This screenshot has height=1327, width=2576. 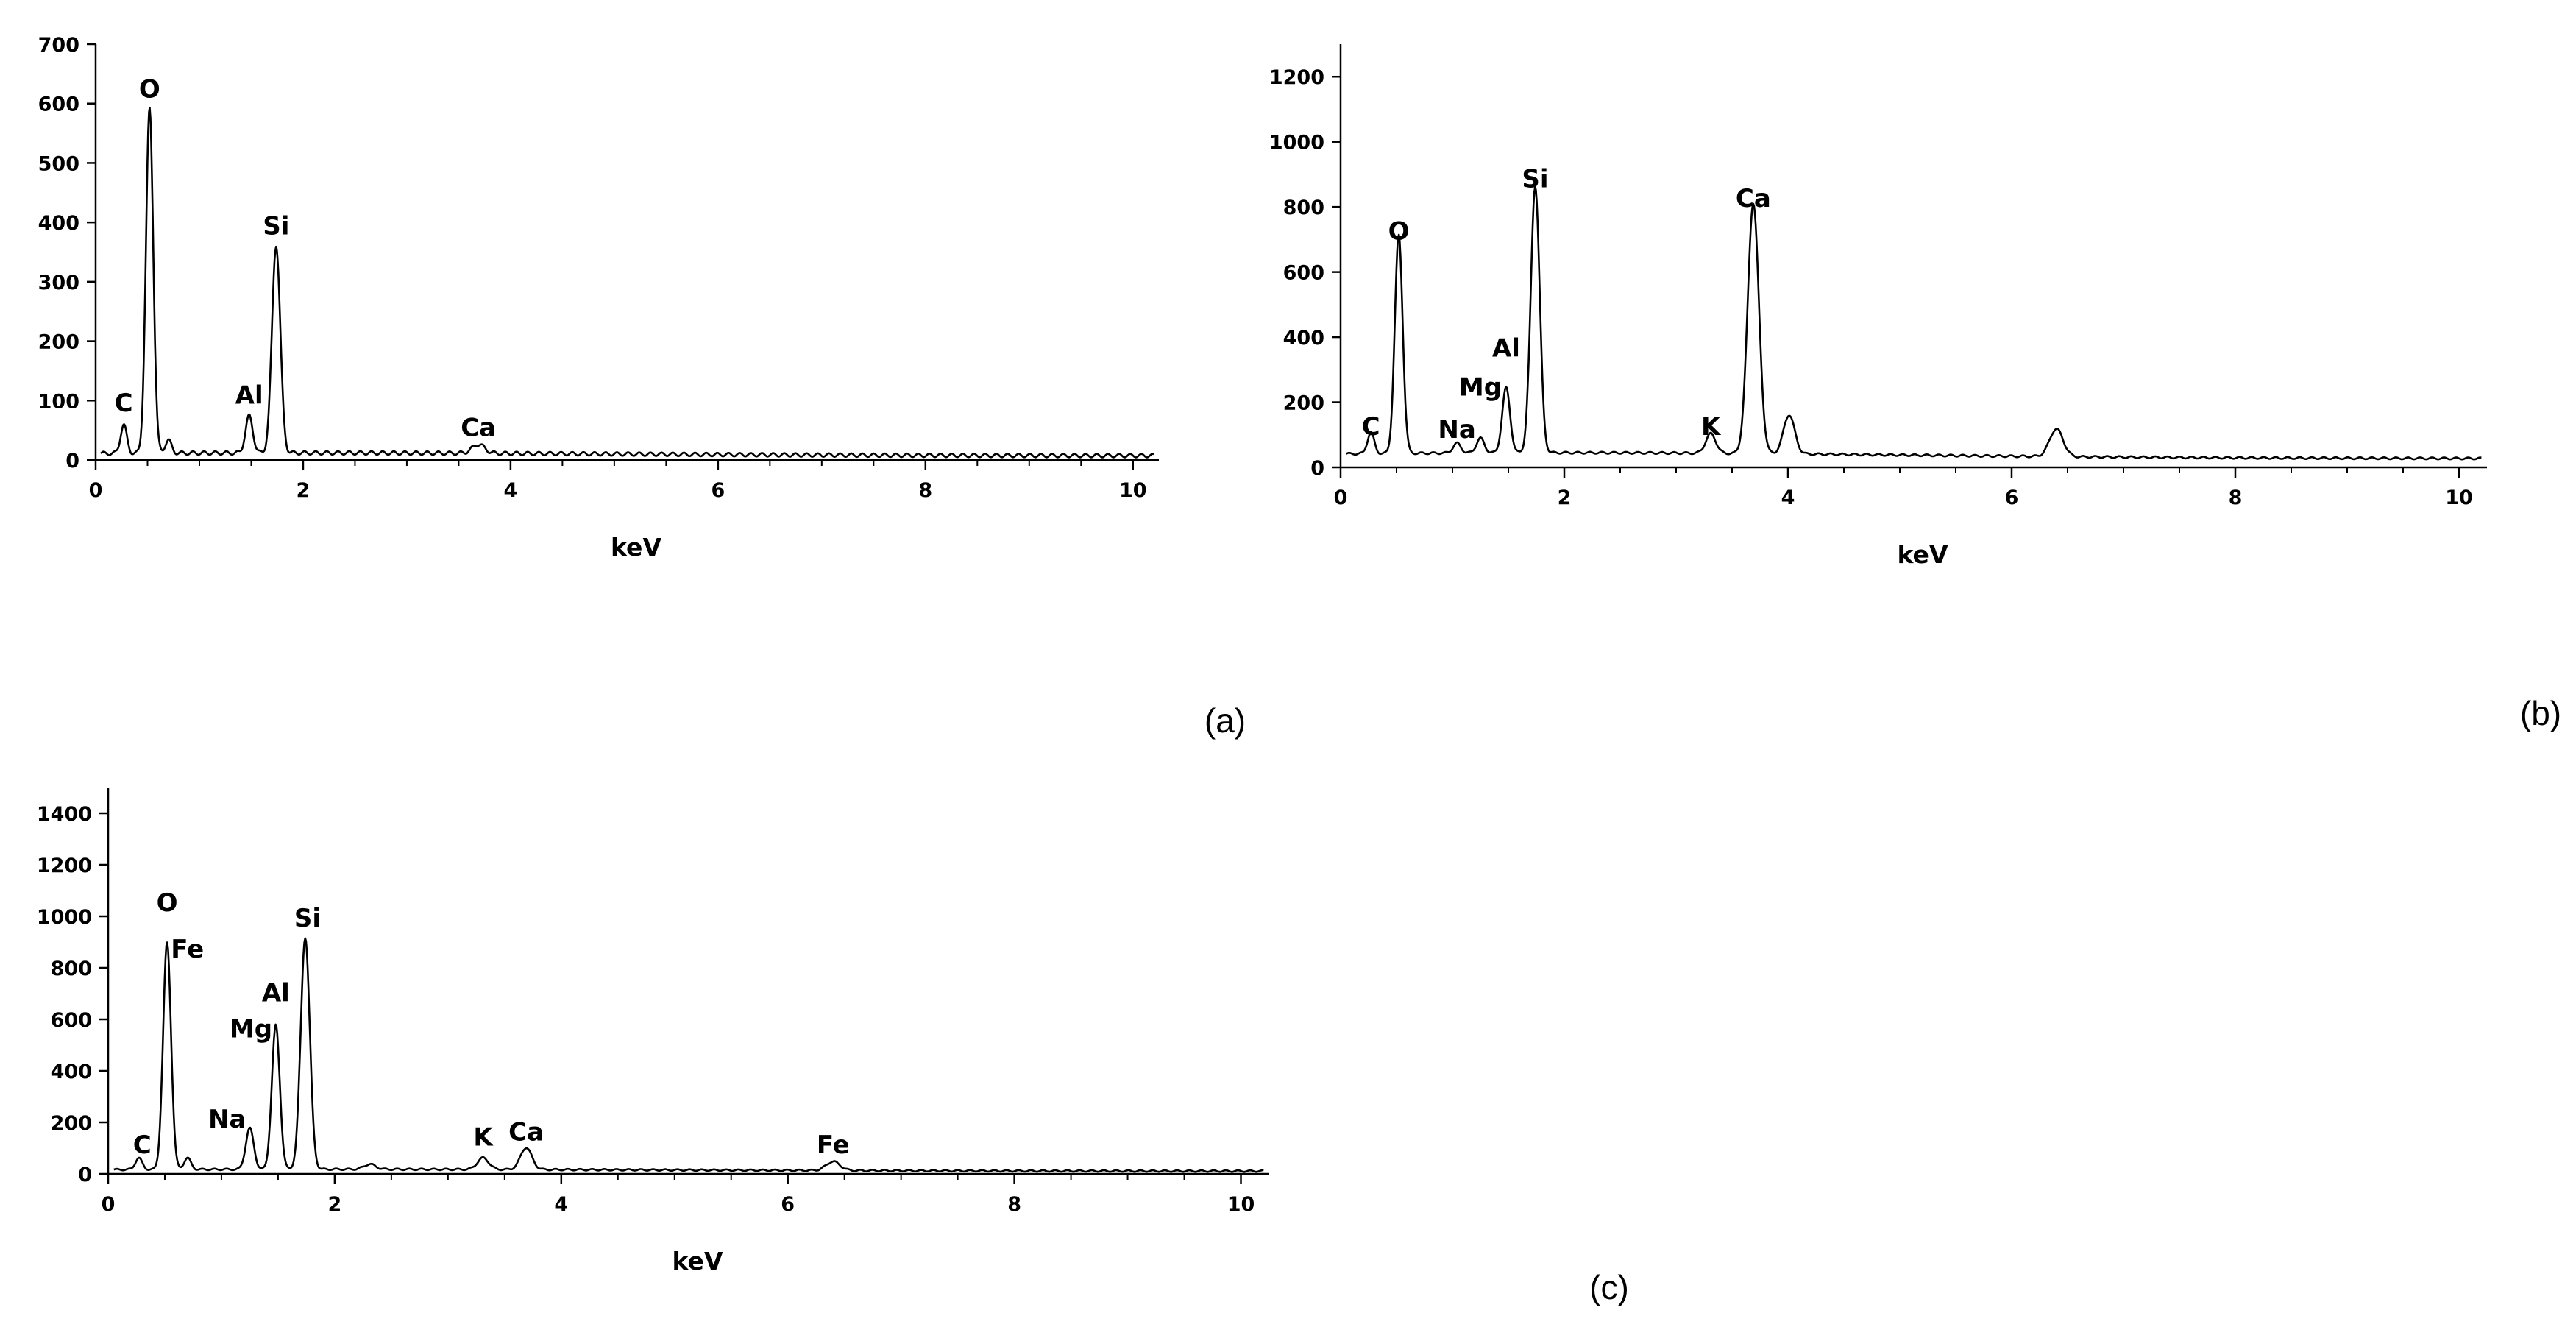 I want to click on panel-label: (b), so click(x=2540, y=713).